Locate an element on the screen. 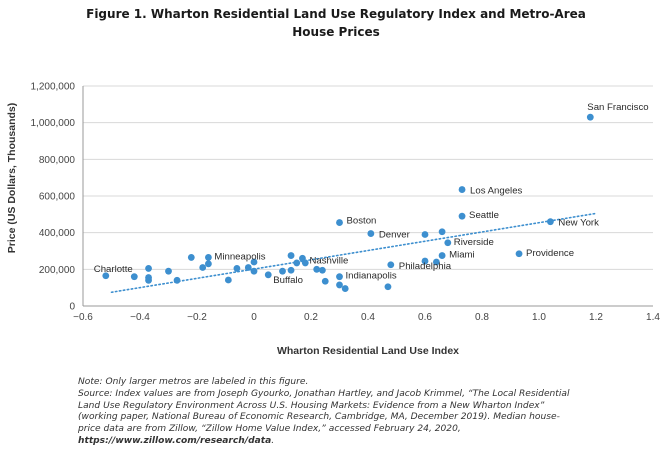  trendline-group is located at coordinates (353, 253).